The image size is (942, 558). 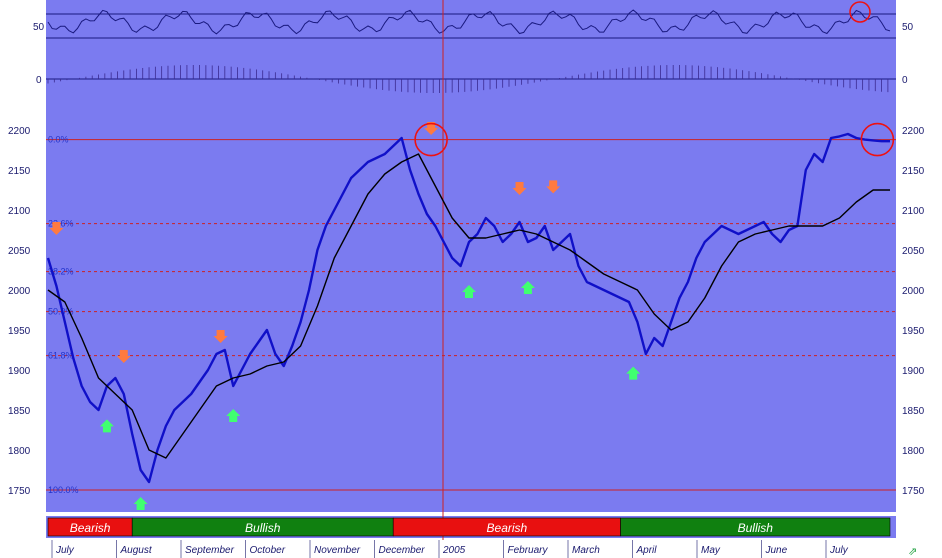 I want to click on momentum-y-tick-right: 0, so click(x=905, y=80).